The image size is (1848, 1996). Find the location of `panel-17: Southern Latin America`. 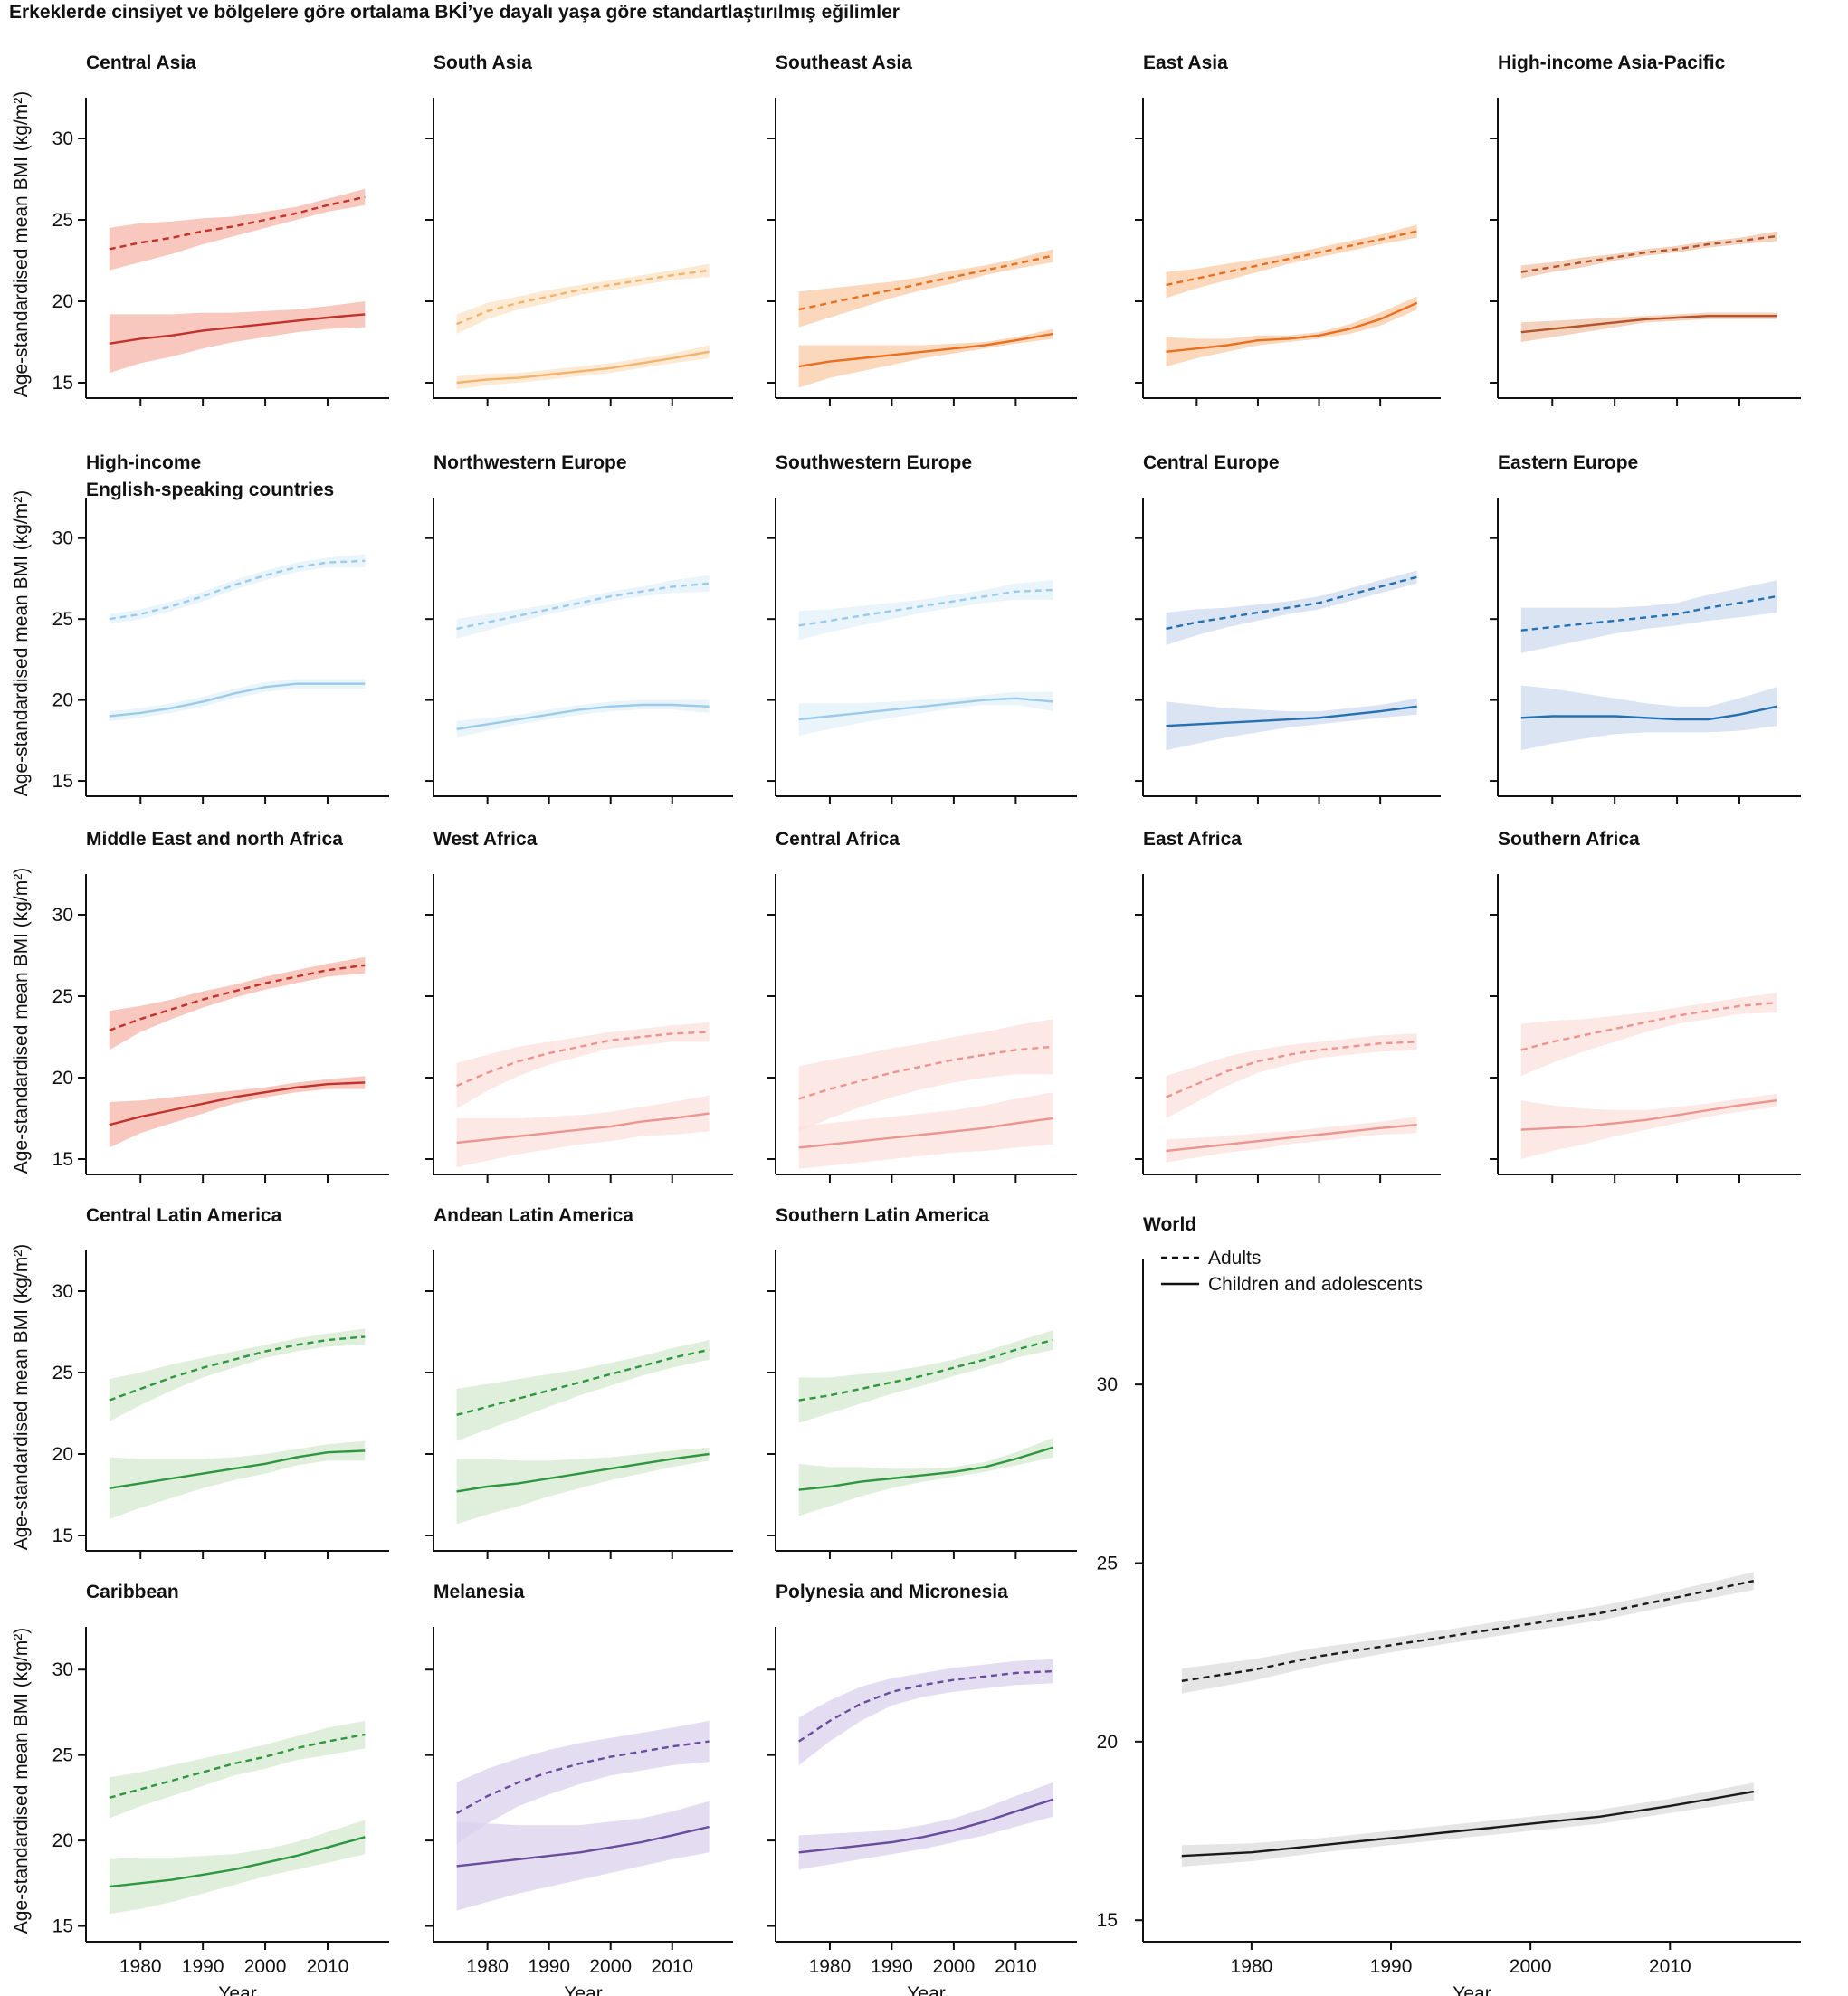

panel-17: Southern Latin America is located at coordinates (922, 1382).